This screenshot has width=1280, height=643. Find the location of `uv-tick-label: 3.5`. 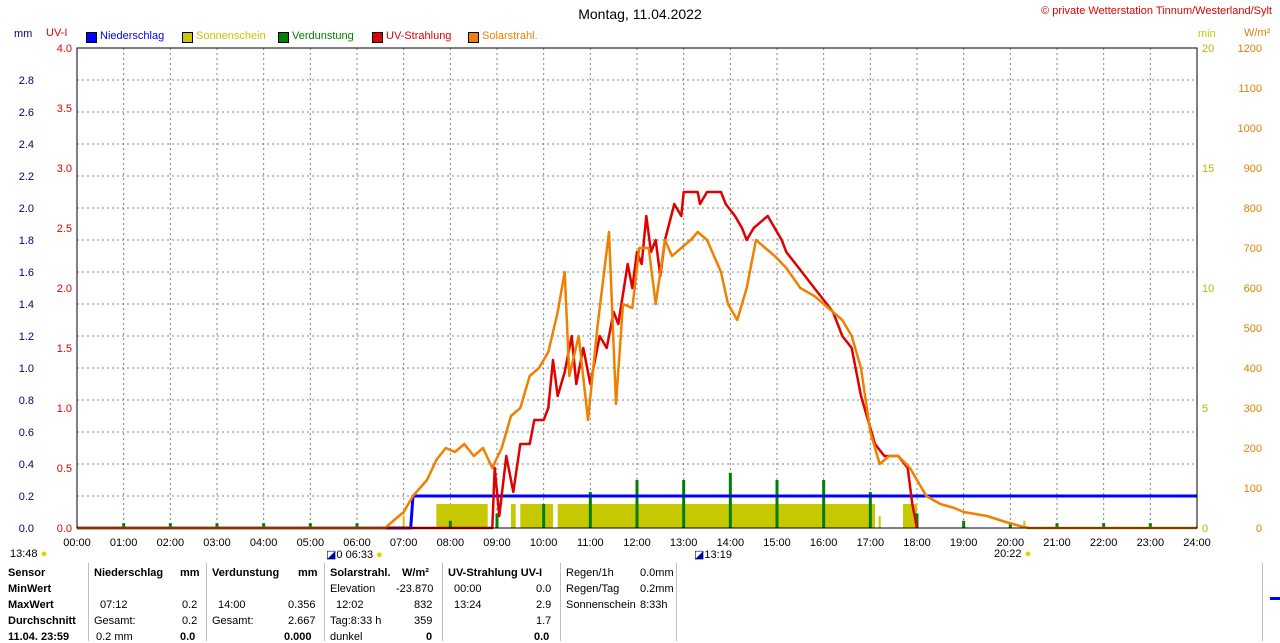

uv-tick-label: 3.5 is located at coordinates (64, 109).